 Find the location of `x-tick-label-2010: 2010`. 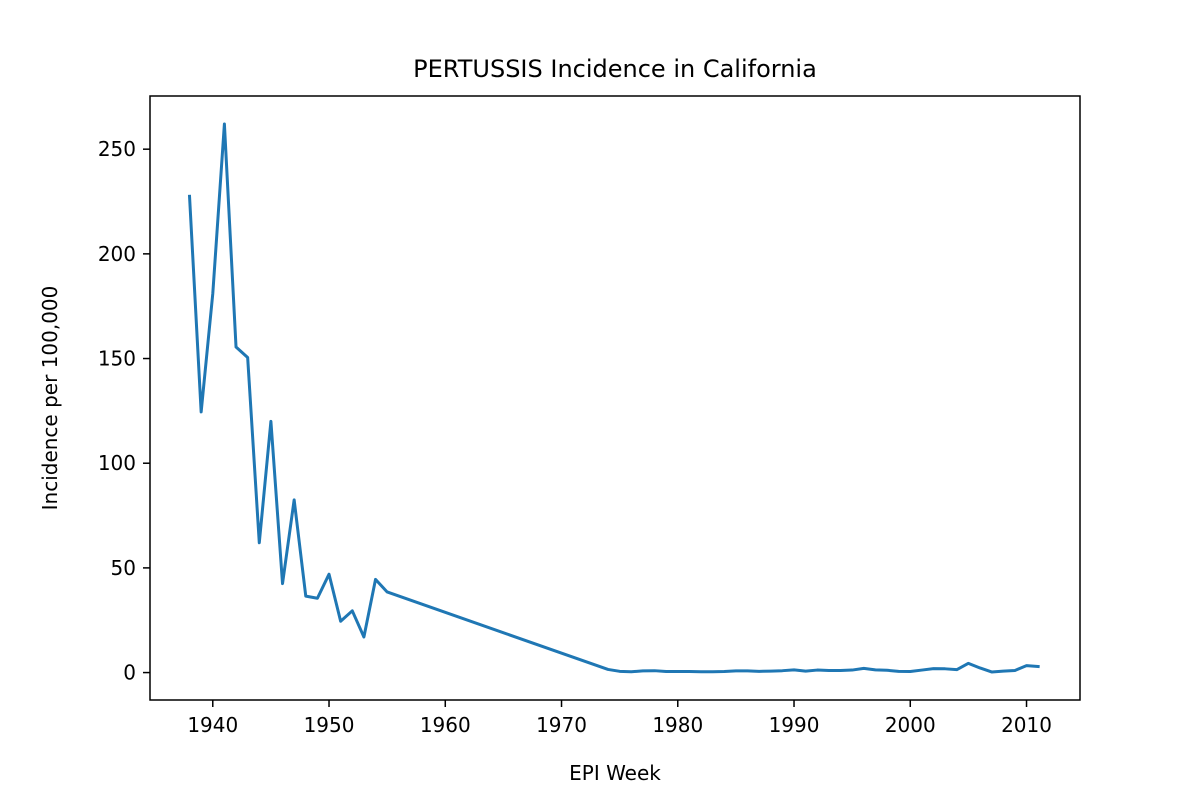

x-tick-label-2010: 2010 is located at coordinates (1026, 725).